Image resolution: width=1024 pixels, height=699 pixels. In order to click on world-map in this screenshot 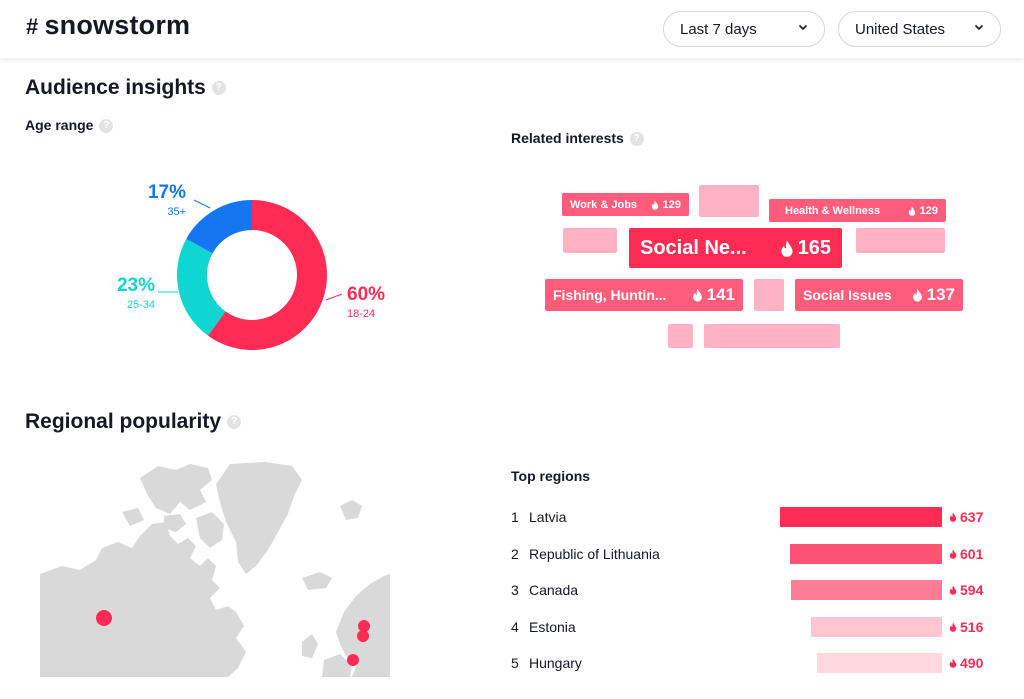, I will do `click(215, 569)`.